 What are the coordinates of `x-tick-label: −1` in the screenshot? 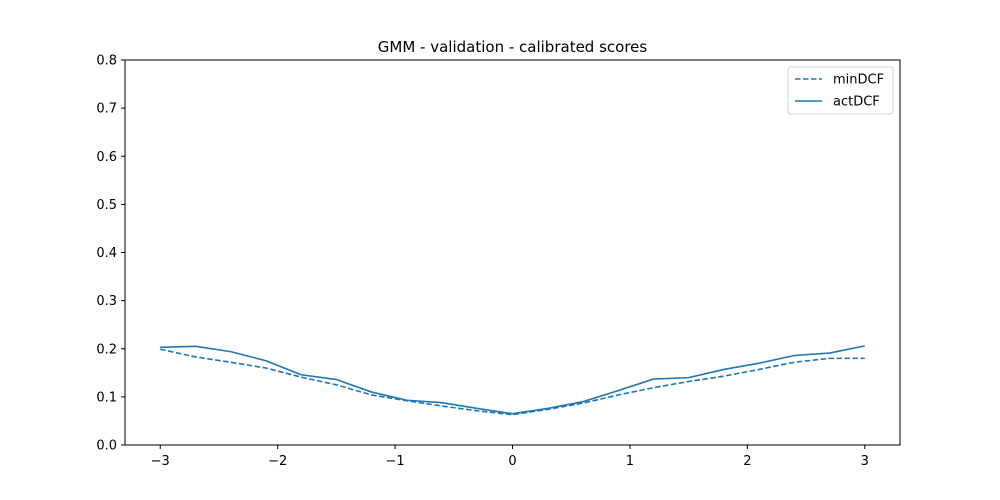 It's located at (394, 461).